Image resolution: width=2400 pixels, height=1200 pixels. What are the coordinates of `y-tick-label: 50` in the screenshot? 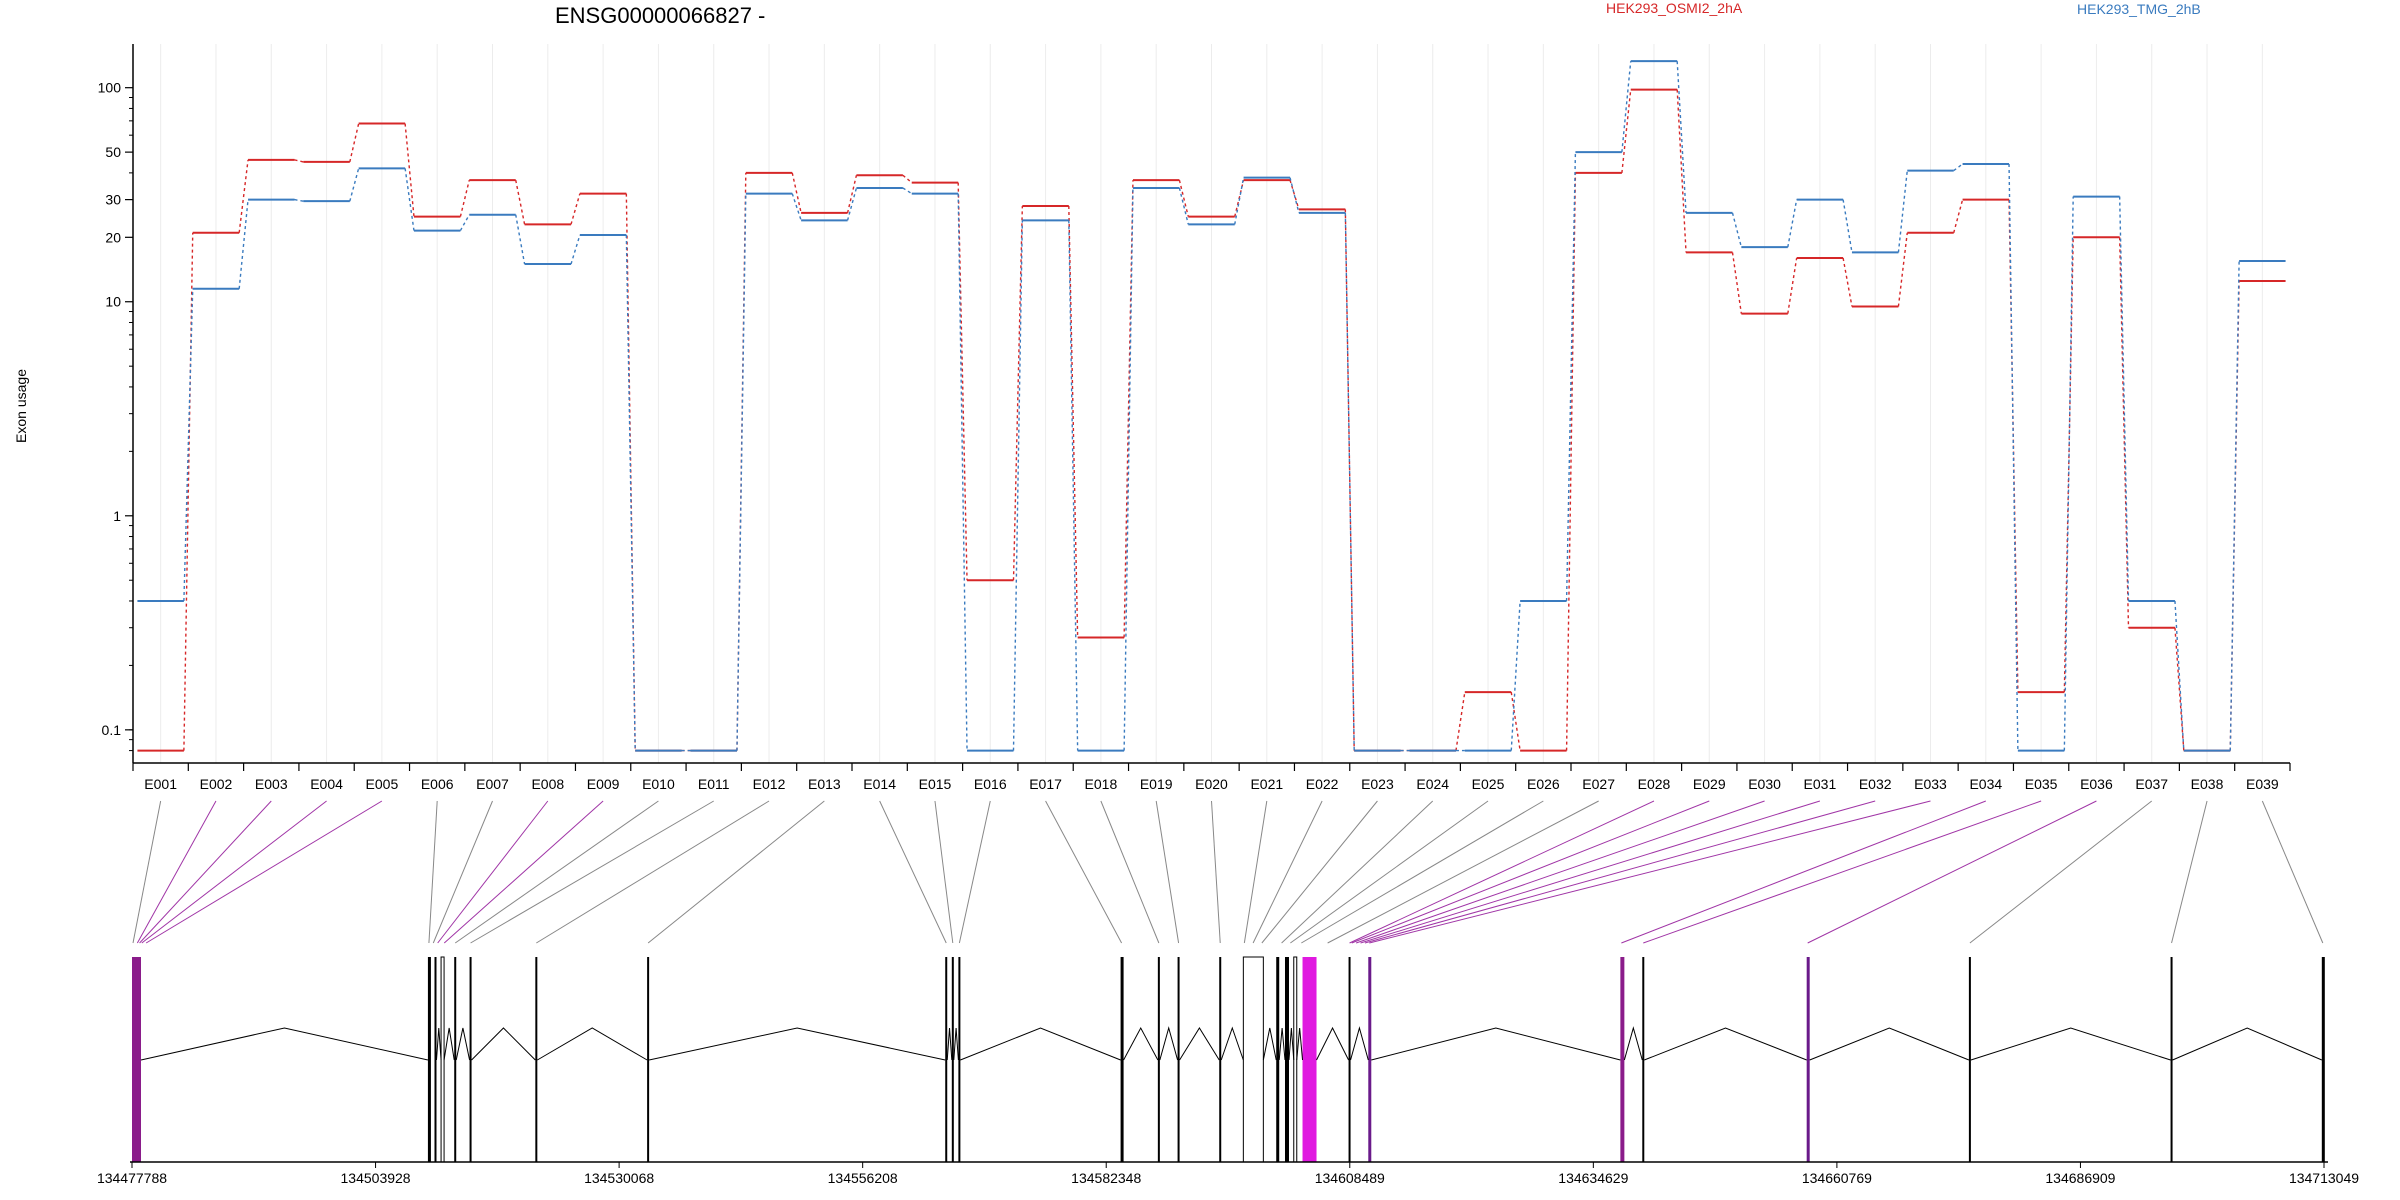 It's located at (113, 152).